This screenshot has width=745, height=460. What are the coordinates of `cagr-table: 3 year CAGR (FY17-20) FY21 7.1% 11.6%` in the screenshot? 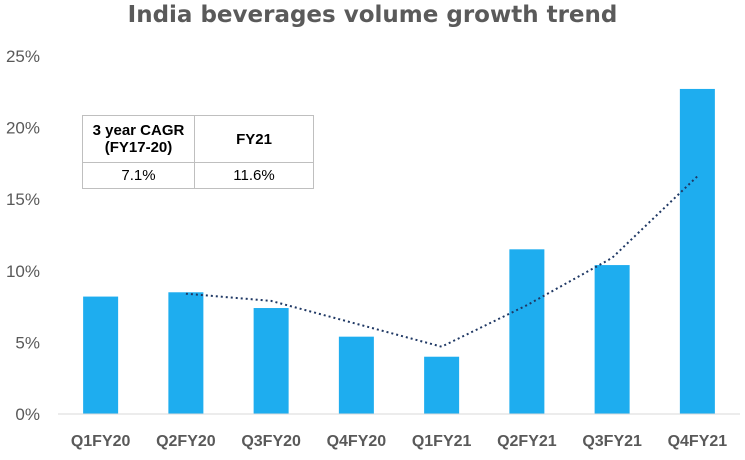 It's located at (198, 152).